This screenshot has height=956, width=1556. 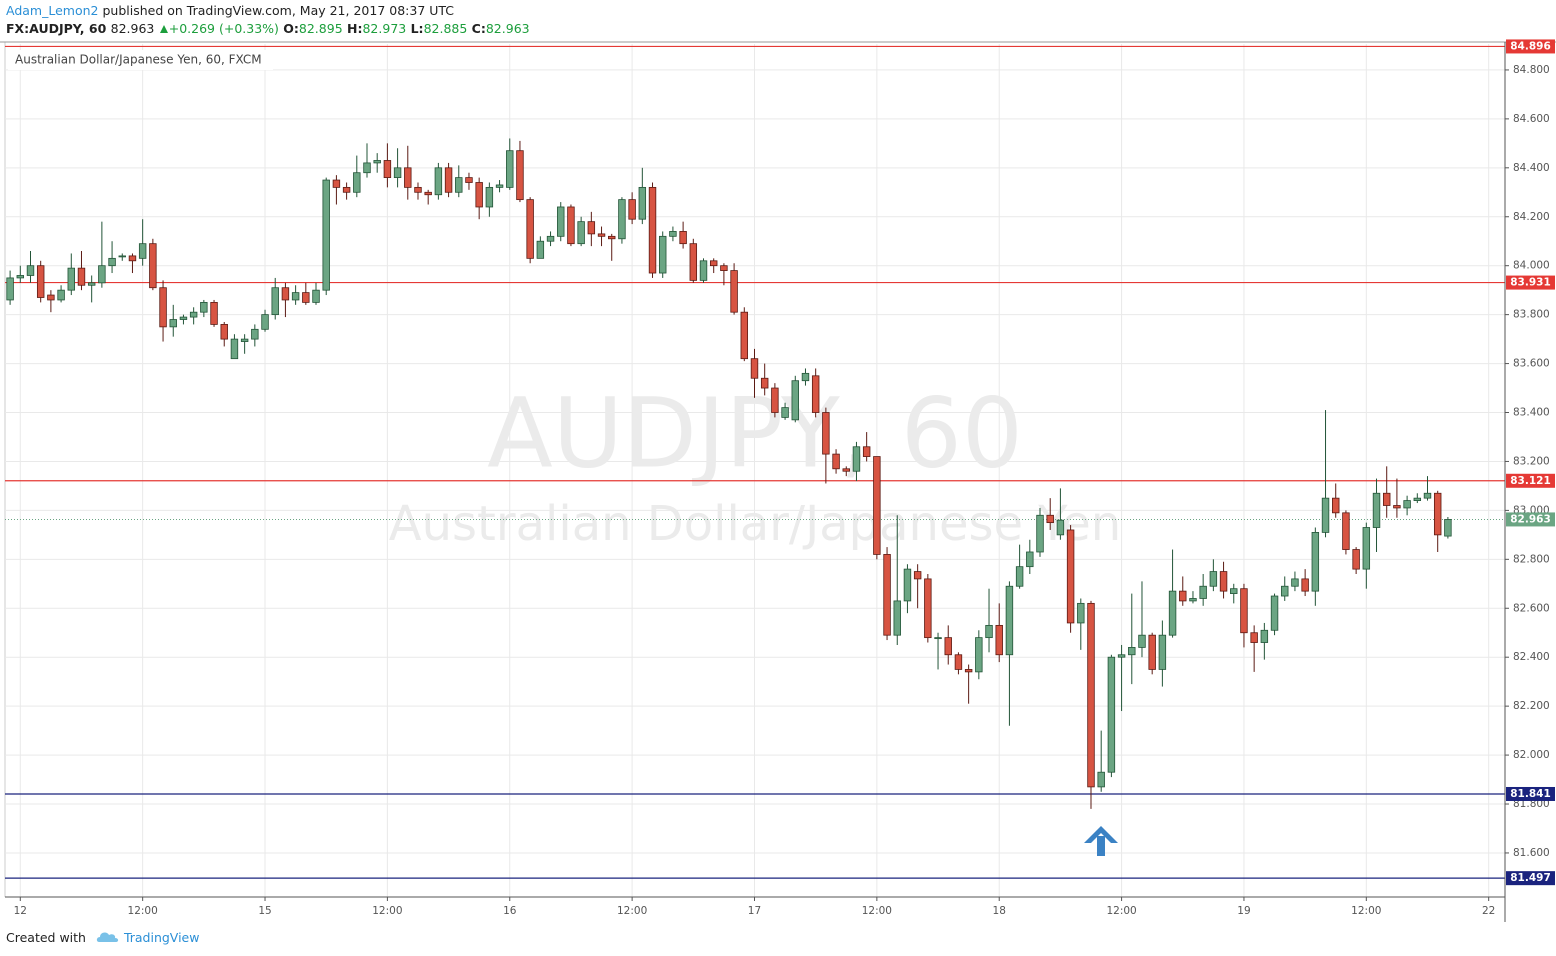 I want to click on y-tick-label: 82.800, so click(x=1531, y=559).